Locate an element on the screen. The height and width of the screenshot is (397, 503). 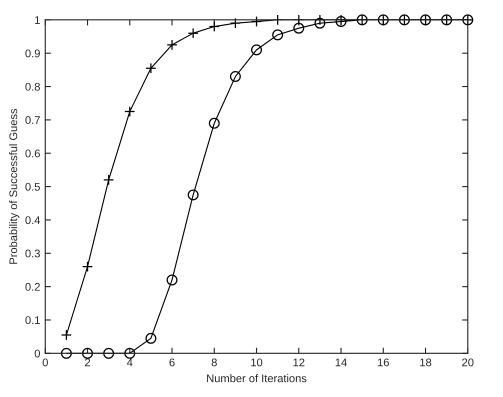
x-tick-label: 2 is located at coordinates (87, 362).